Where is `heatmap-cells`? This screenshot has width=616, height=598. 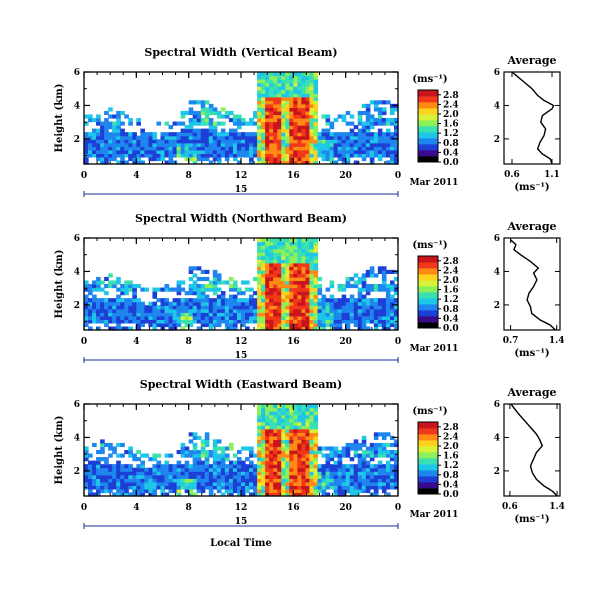 heatmap-cells is located at coordinates (241, 284).